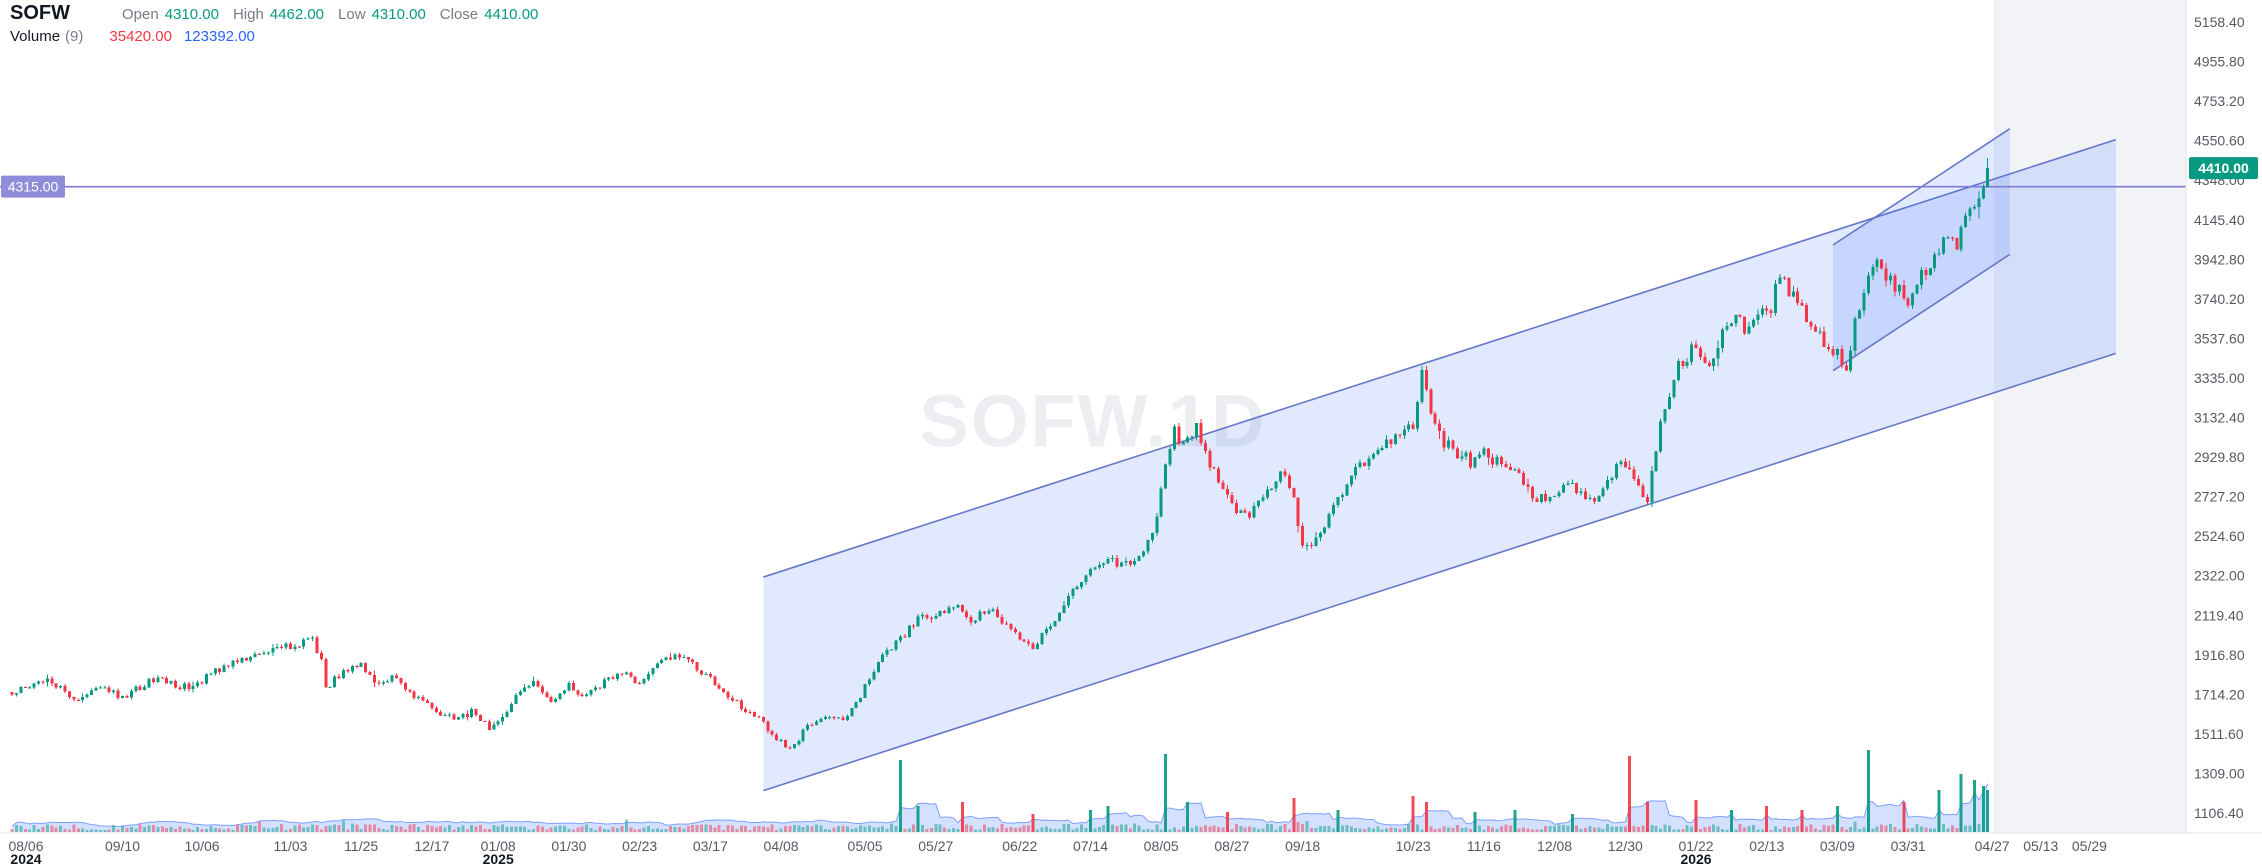  What do you see at coordinates (40, 13) in the screenshot?
I see `symbol-name: SOFW` at bounding box center [40, 13].